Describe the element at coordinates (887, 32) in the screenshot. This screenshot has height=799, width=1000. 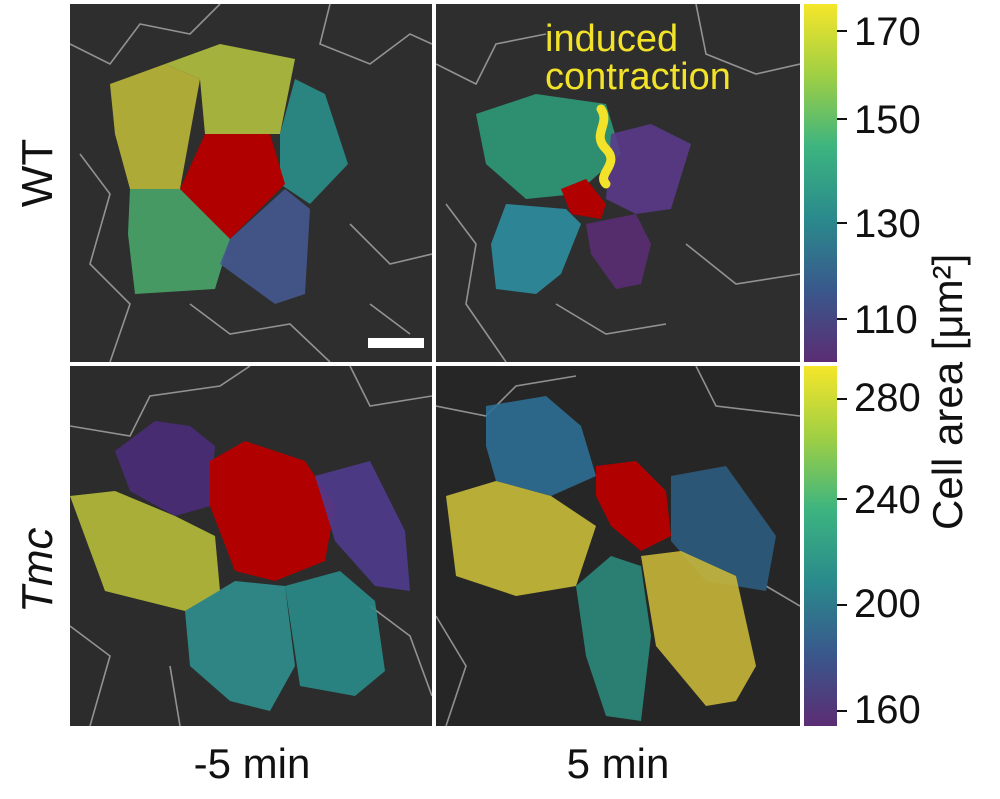
I see `colorbar-top-tick-label: 170` at that location.